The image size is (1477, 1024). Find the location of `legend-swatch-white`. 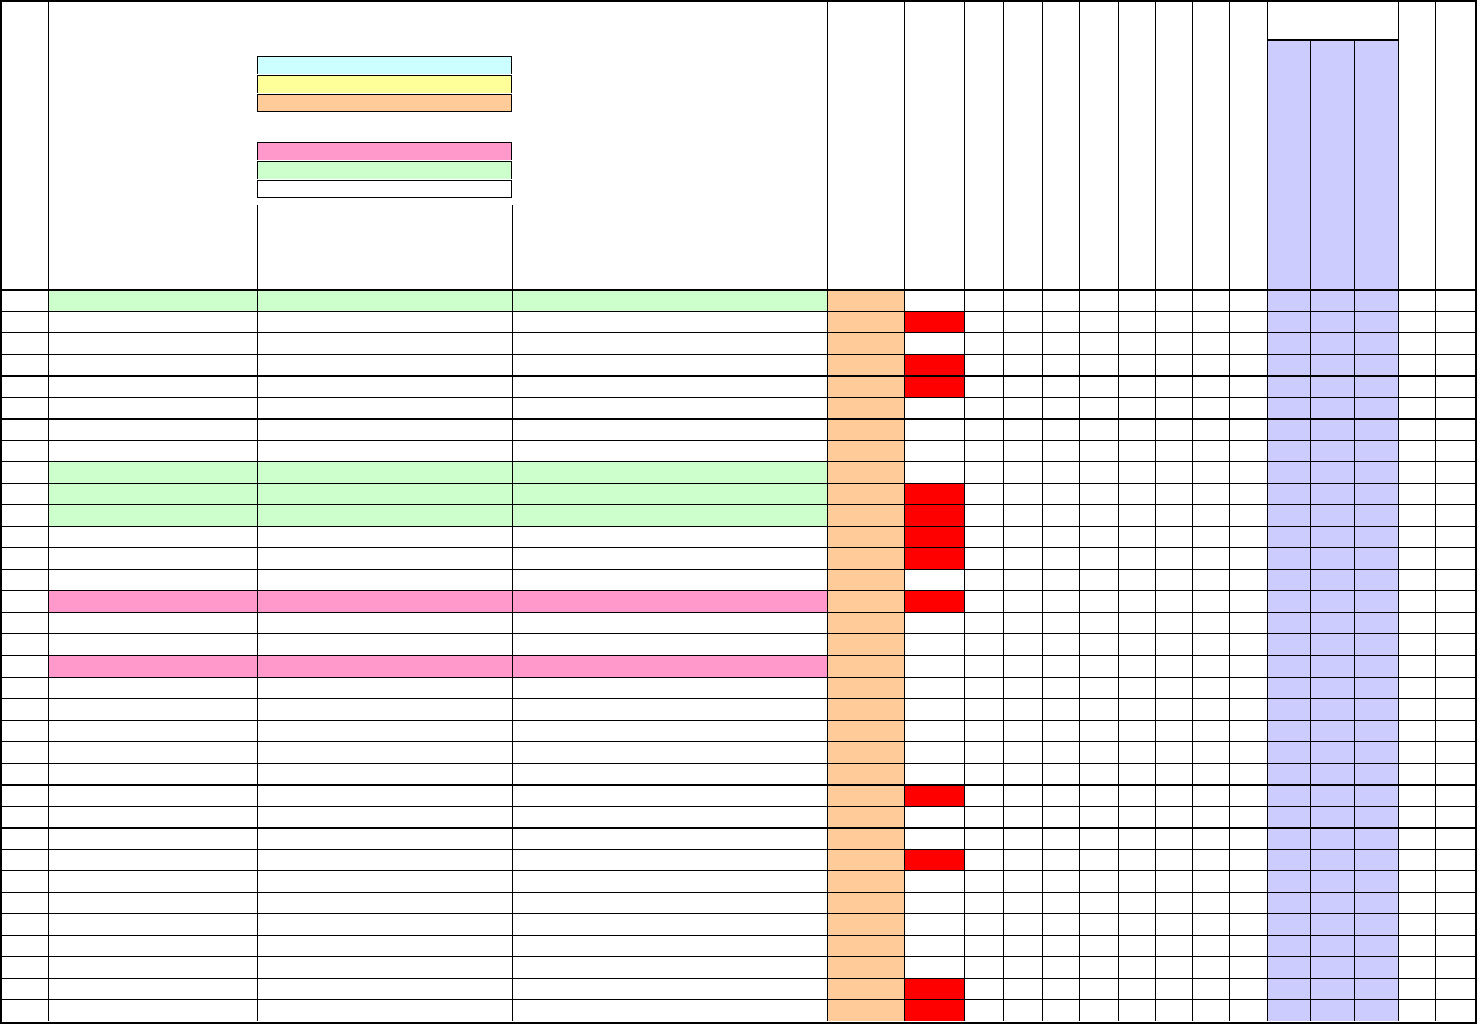

legend-swatch-white is located at coordinates (384, 189).